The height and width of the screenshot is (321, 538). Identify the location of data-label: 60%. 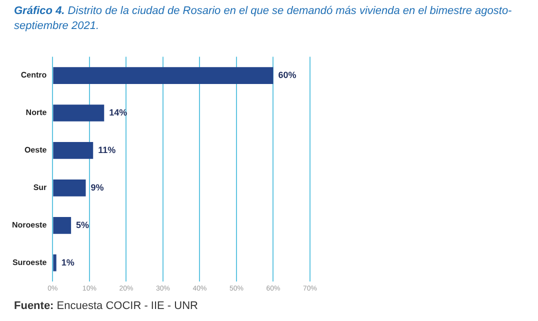
(287, 75).